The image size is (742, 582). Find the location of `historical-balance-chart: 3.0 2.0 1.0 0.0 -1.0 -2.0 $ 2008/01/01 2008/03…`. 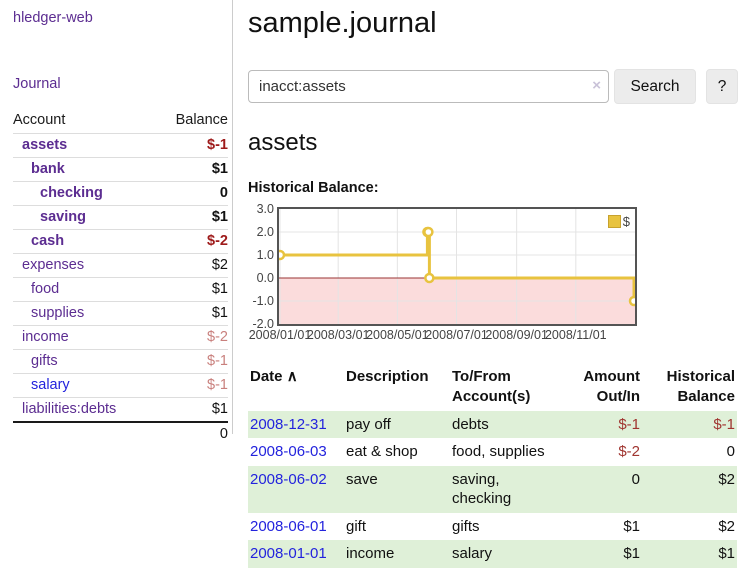

historical-balance-chart: 3.0 2.0 1.0 0.0 -1.0 -2.0 $ 2008/01/01 2008/03… is located at coordinates (458, 274).